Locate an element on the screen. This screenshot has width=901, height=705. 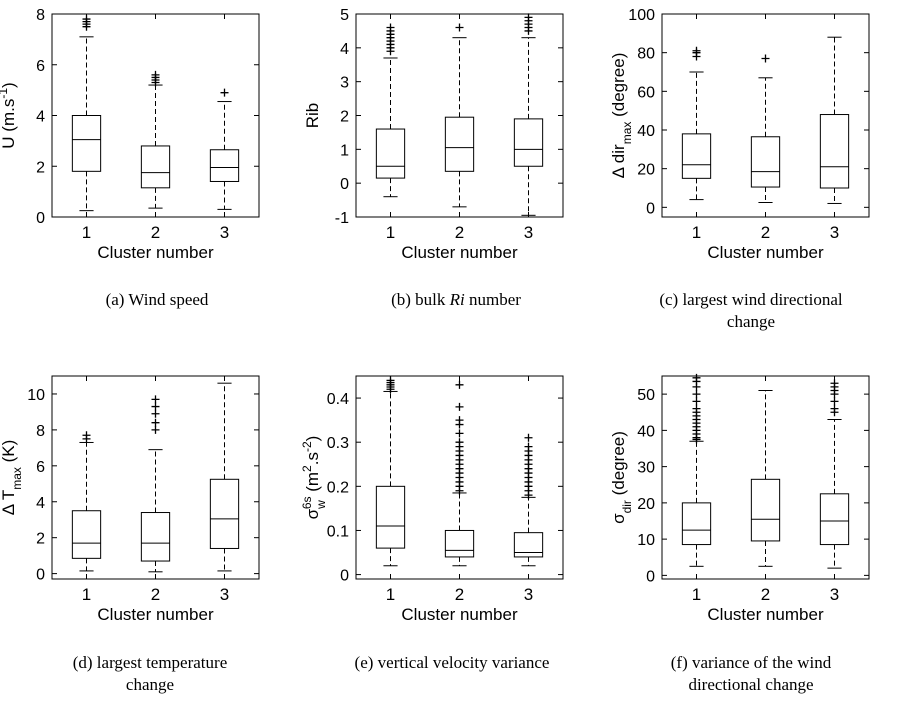
y-tick-label: 30 is located at coordinates (646, 468).